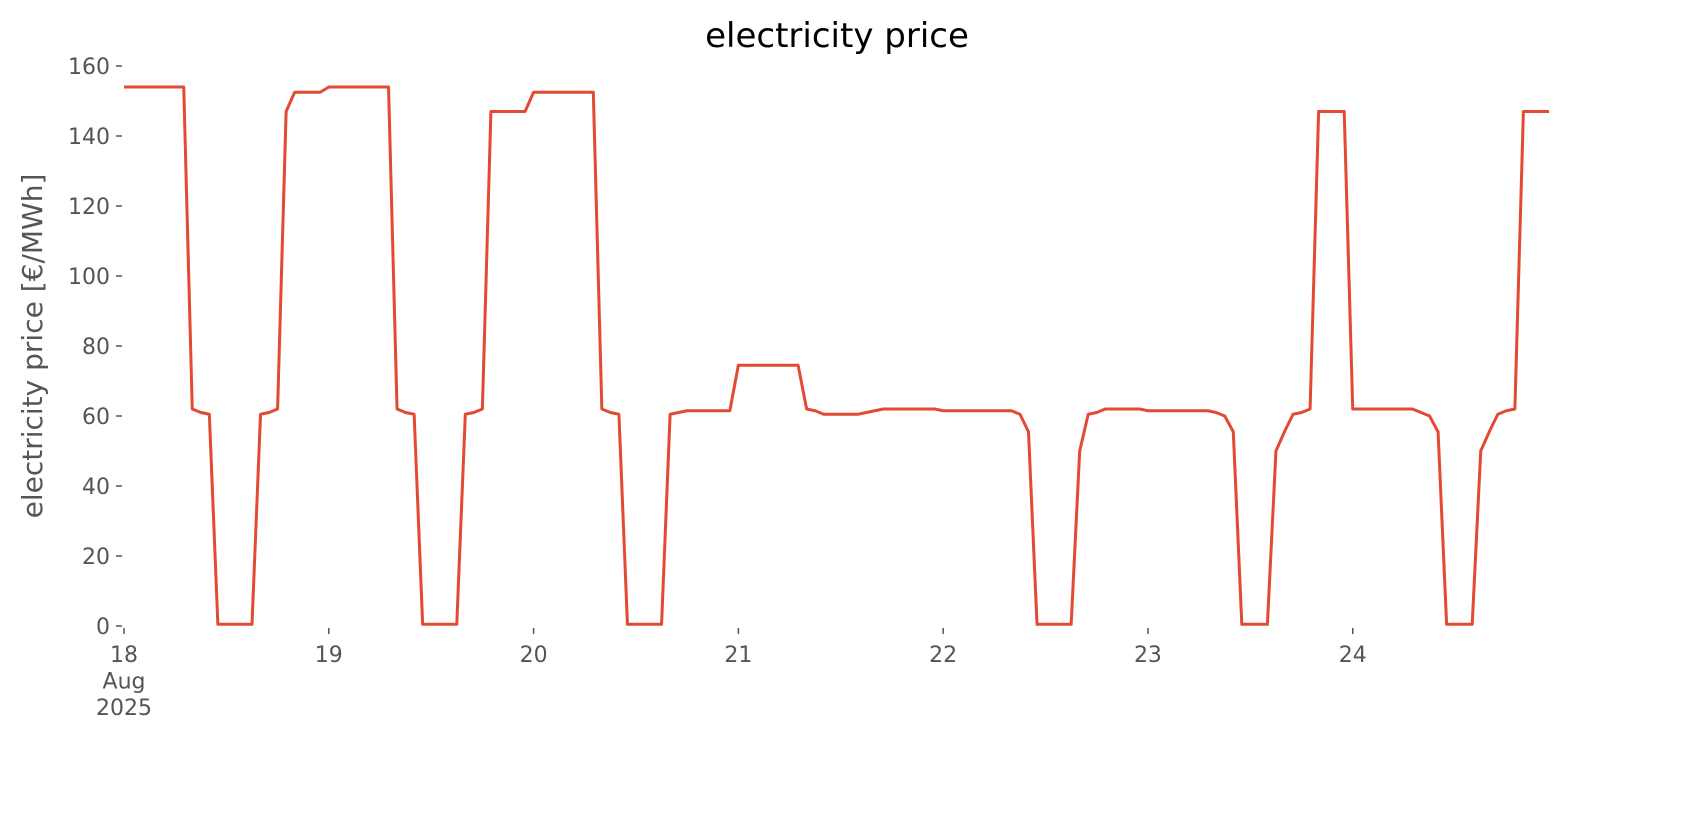 The height and width of the screenshot is (815, 1706). I want to click on x-tick-label: 21, so click(738, 655).